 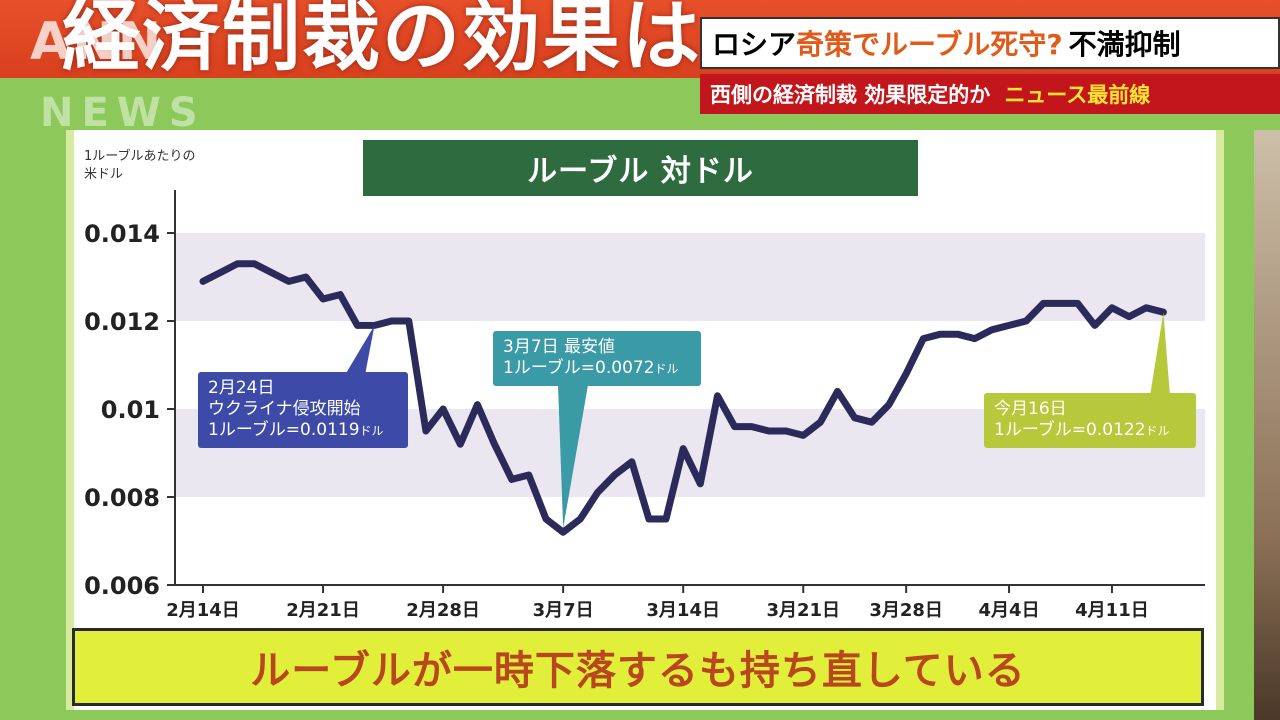 I want to click on x-tick-label: 4月11日, so click(x=1112, y=610).